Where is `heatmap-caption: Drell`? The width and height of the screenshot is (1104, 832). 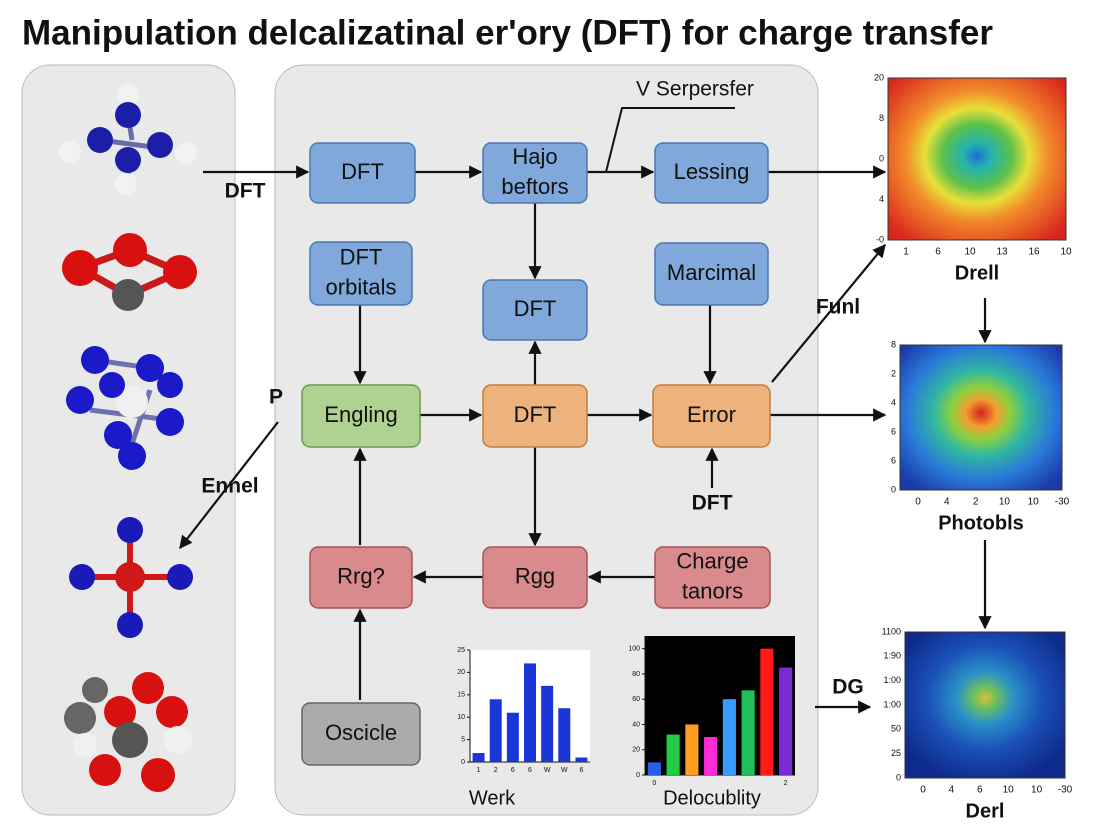 heatmap-caption: Drell is located at coordinates (977, 273).